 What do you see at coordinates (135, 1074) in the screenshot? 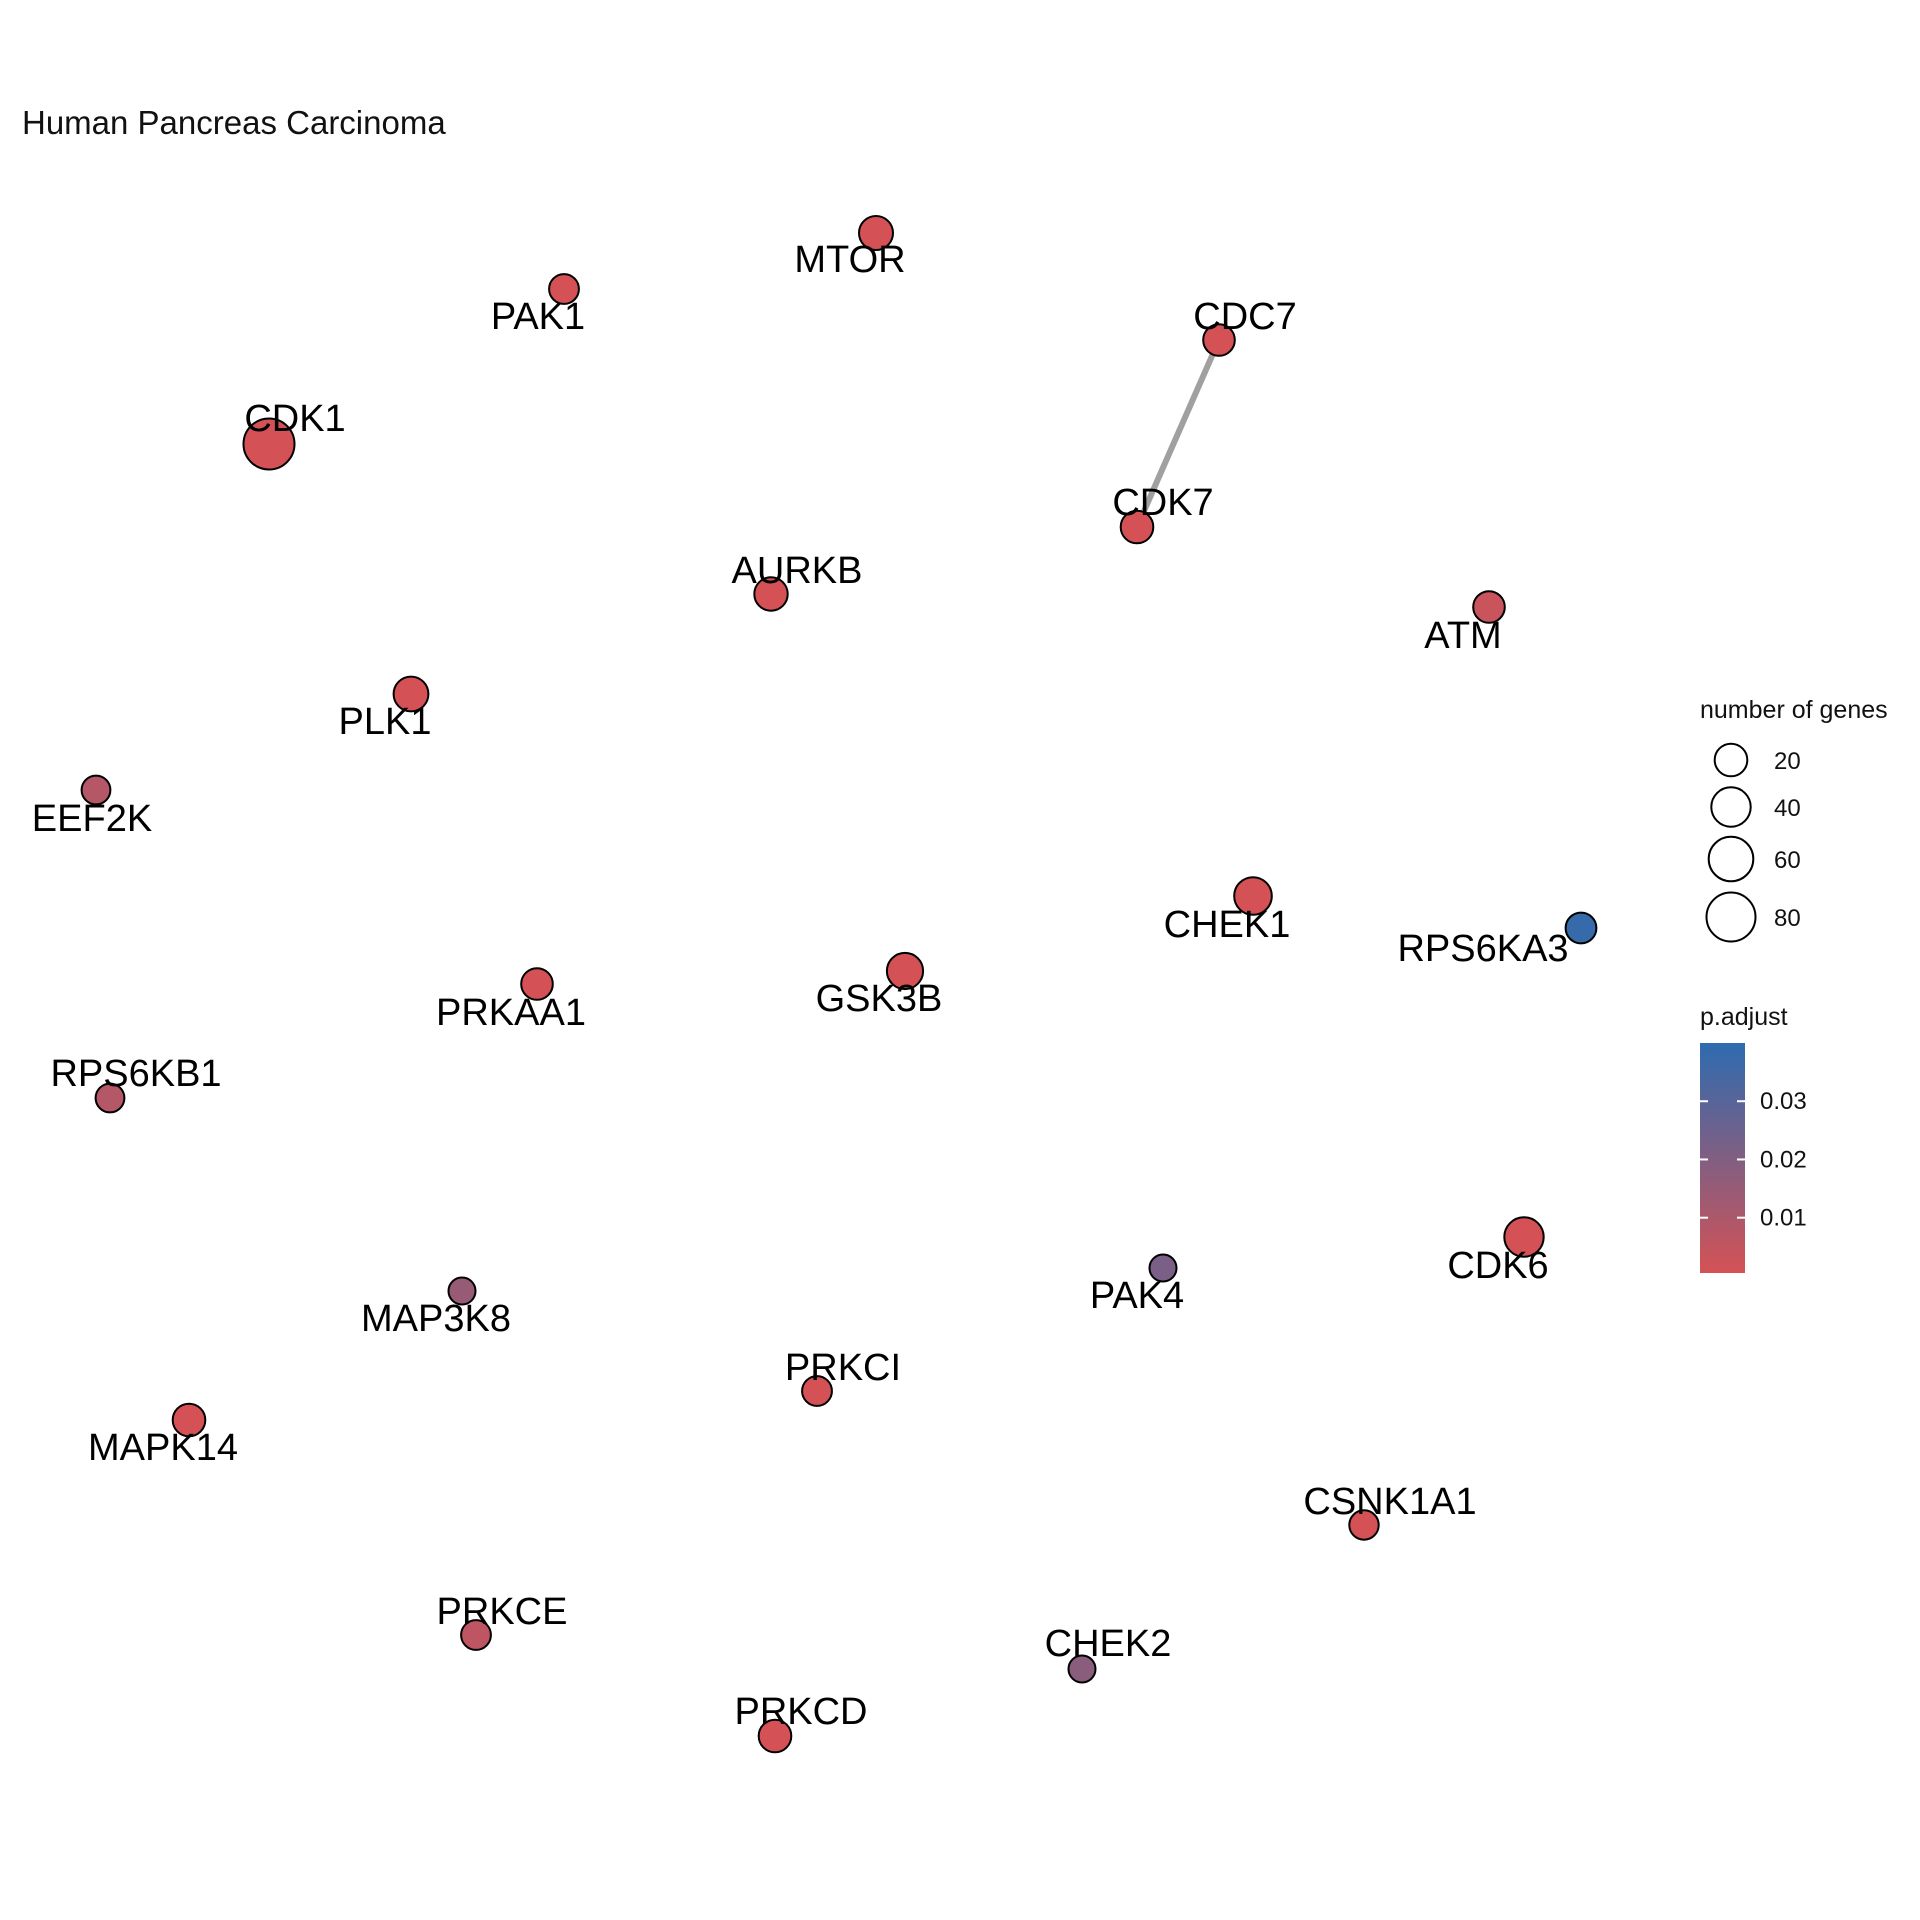
I see `node-label-rps6kb1: RPS6KB1` at bounding box center [135, 1074].